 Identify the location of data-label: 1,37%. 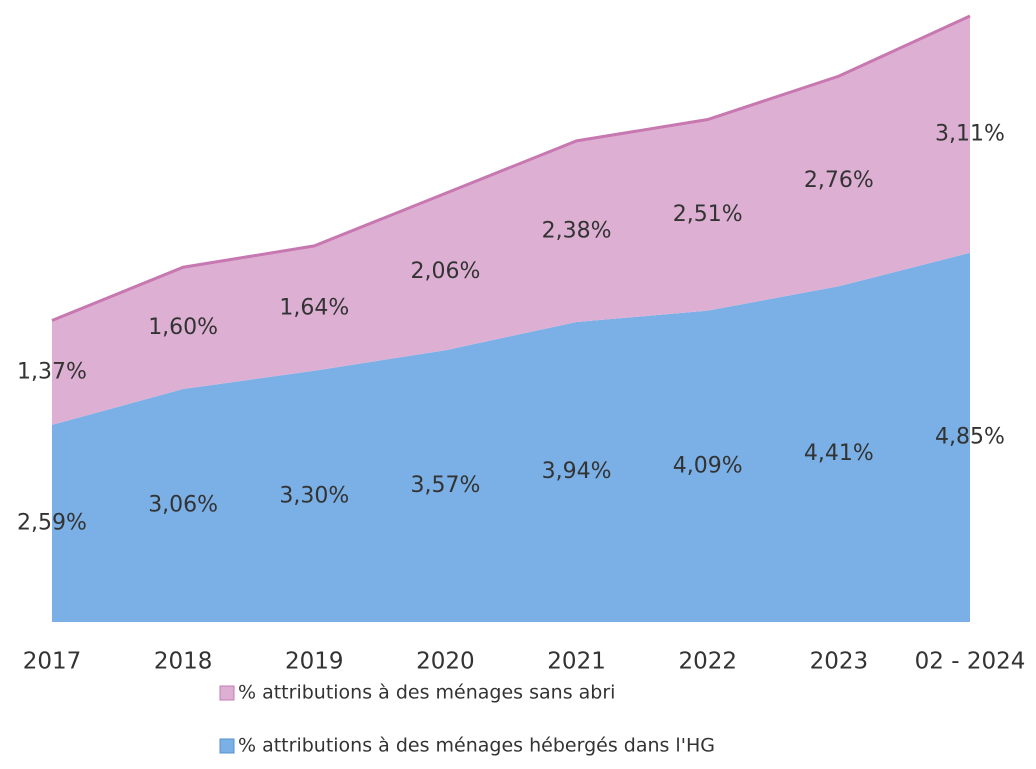
(52, 372).